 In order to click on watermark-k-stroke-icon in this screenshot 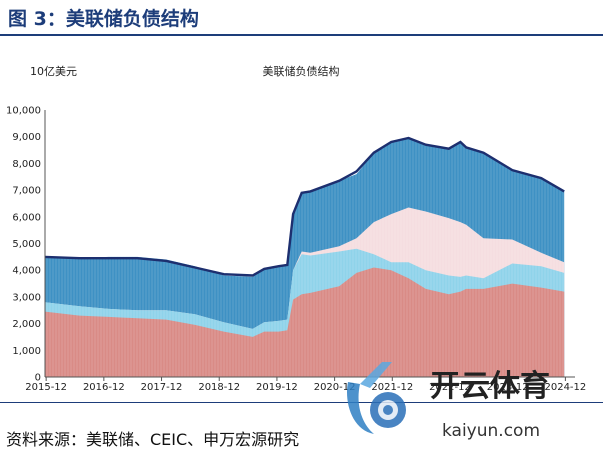, I will do `click(376, 375)`.